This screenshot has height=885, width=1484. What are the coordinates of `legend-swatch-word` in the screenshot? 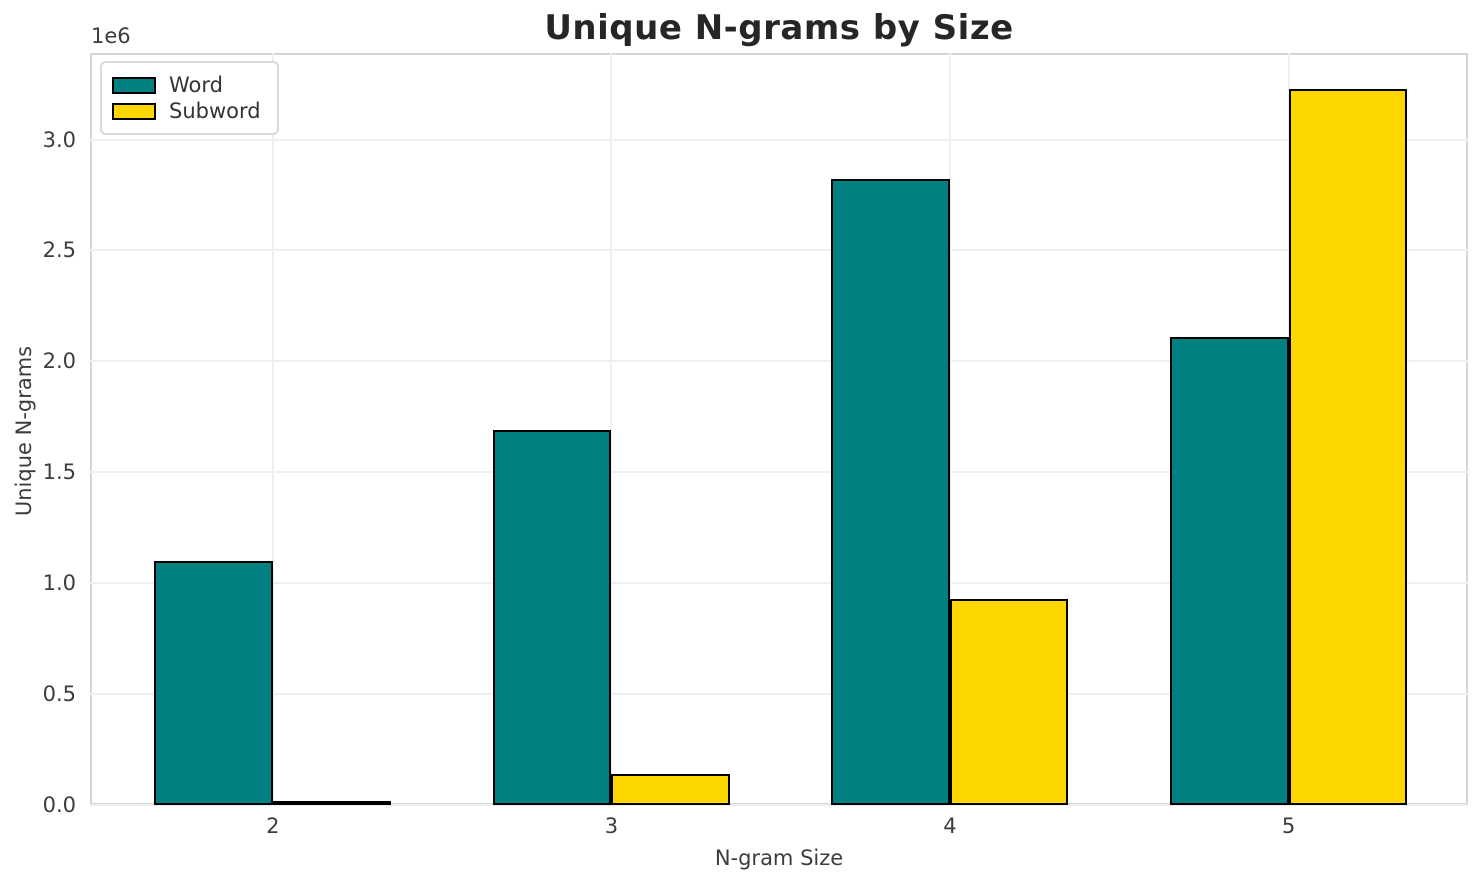 It's located at (134, 85).